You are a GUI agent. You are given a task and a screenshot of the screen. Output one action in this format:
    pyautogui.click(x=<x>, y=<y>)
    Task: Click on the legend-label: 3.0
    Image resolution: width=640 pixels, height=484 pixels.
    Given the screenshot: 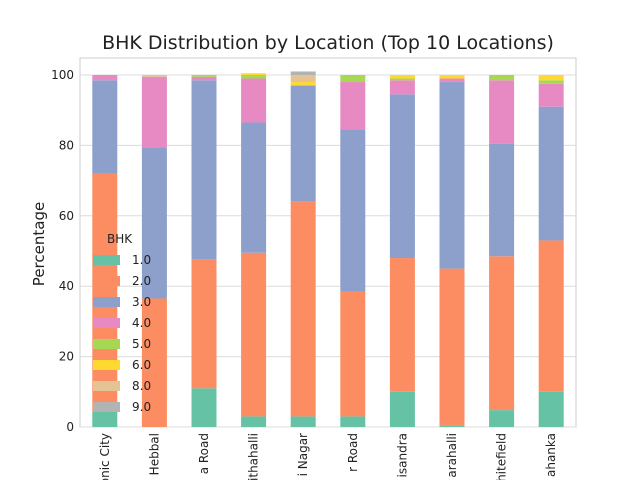 What is the action you would take?
    pyautogui.click(x=141, y=302)
    